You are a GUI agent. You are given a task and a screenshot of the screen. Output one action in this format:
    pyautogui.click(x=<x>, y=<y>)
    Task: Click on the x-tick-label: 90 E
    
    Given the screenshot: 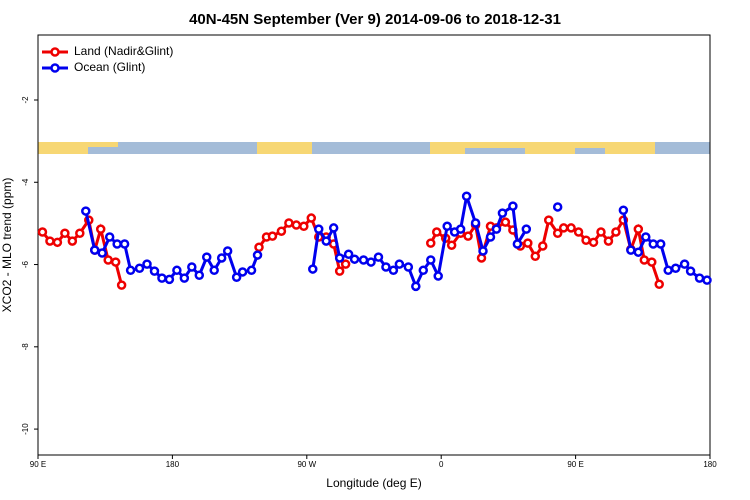 What is the action you would take?
    pyautogui.click(x=38, y=464)
    